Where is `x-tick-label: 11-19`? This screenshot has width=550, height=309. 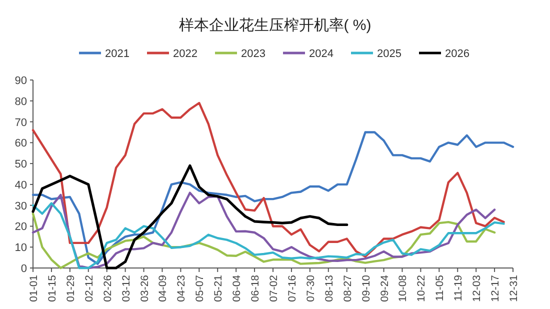
x-tick-label: 11-19 is located at coordinates (458, 288).